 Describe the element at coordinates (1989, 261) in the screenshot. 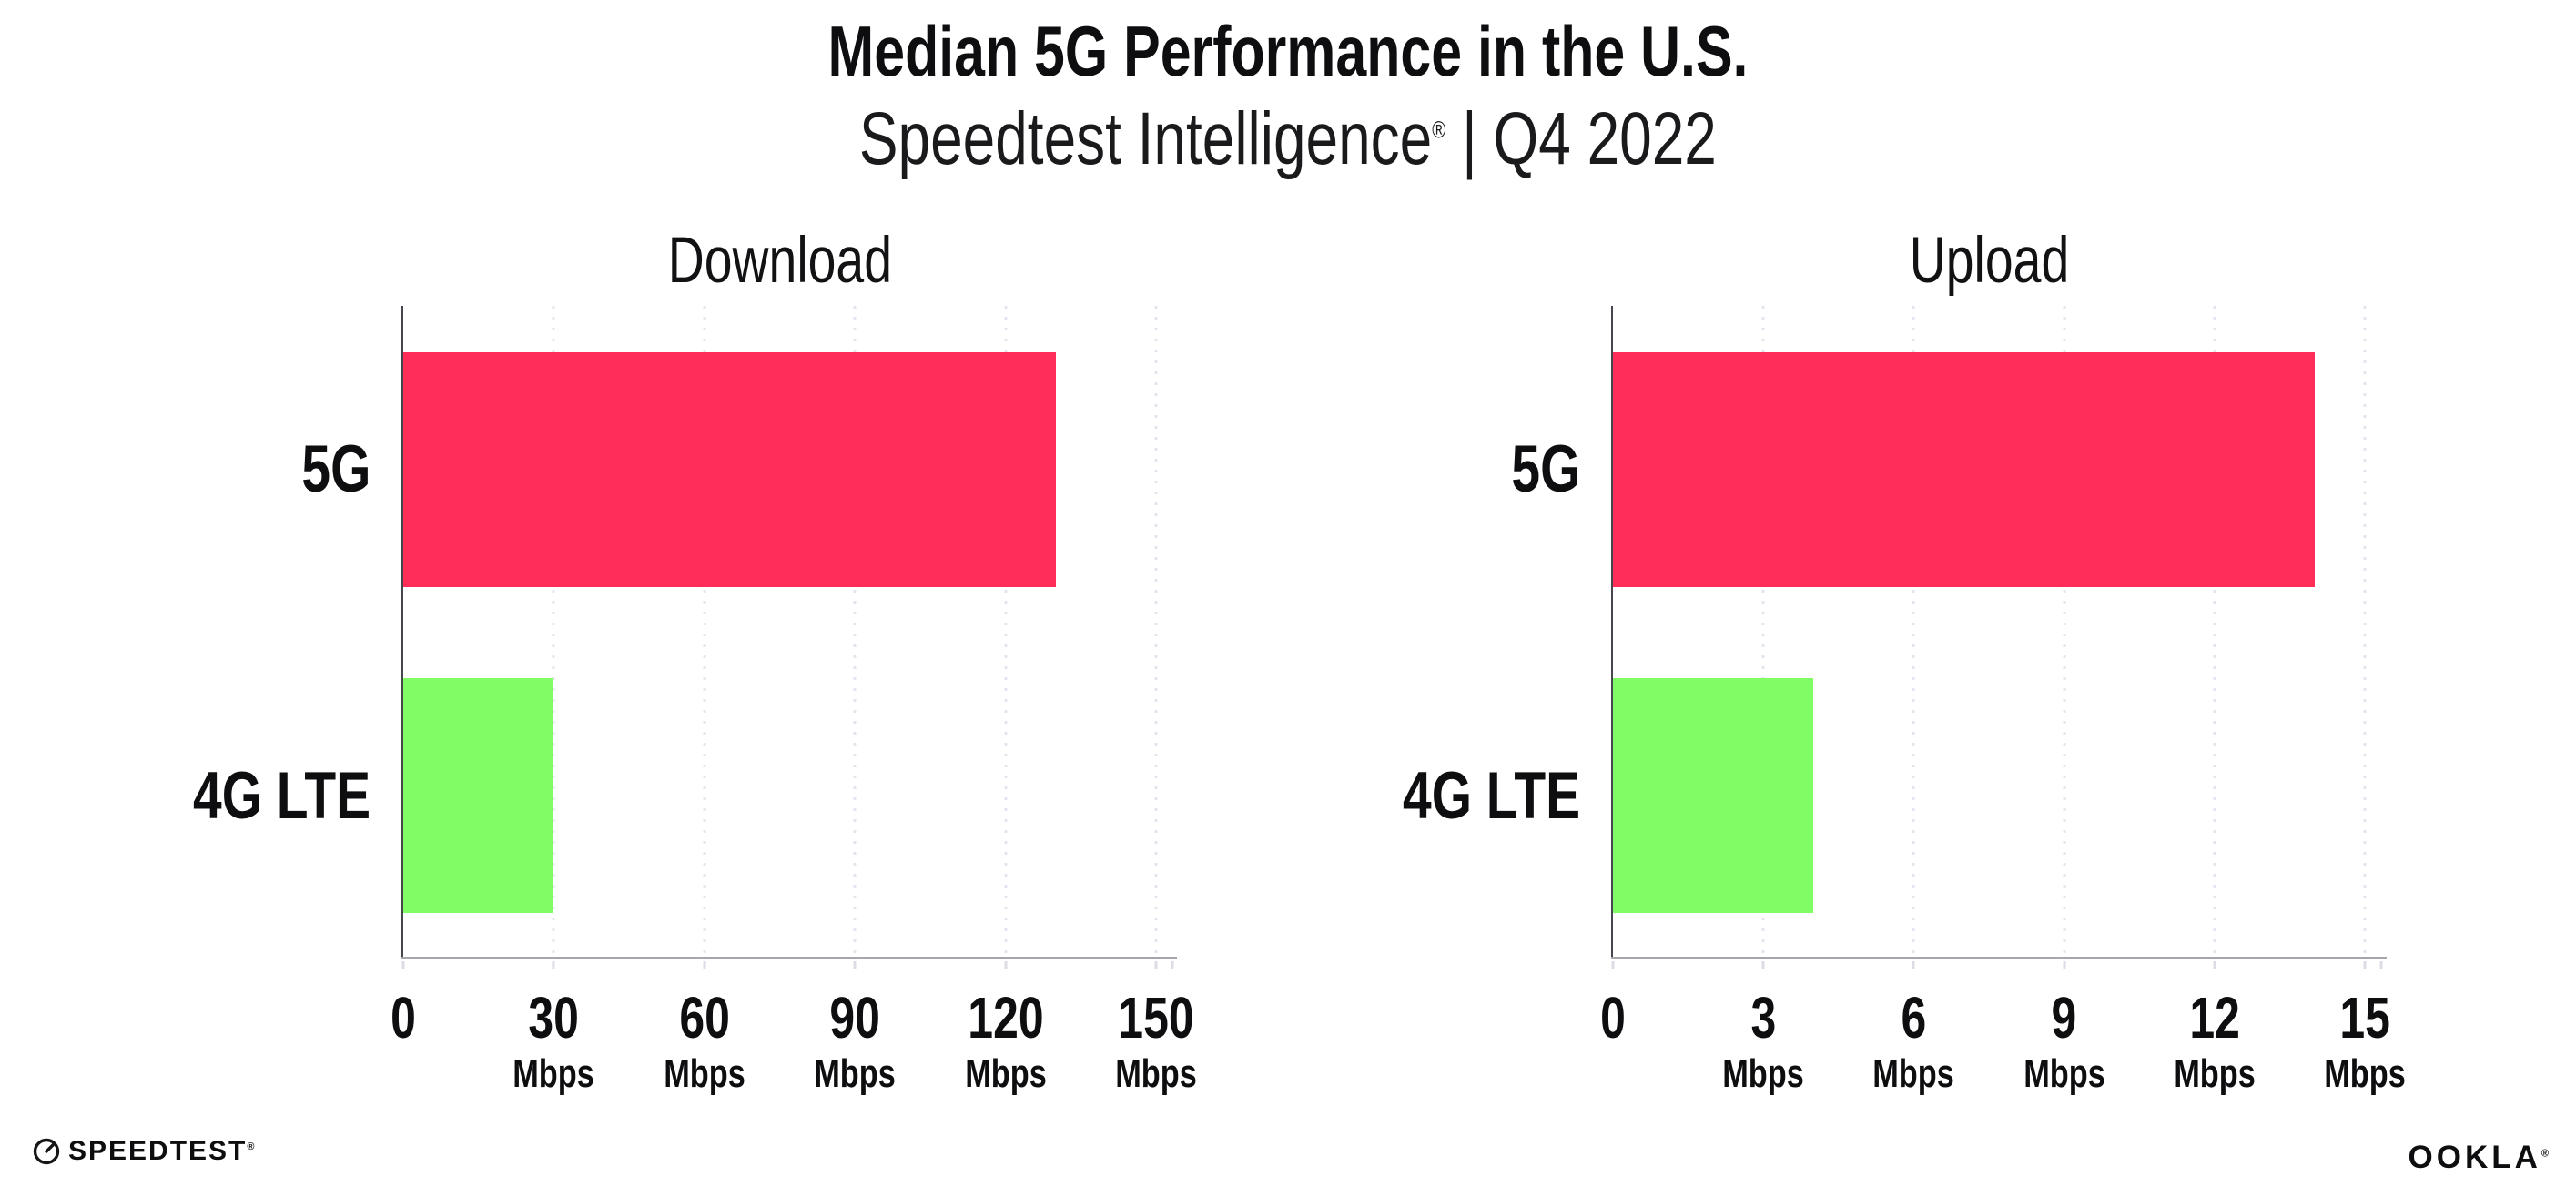

I see `upload-chart-title: Upload` at that location.